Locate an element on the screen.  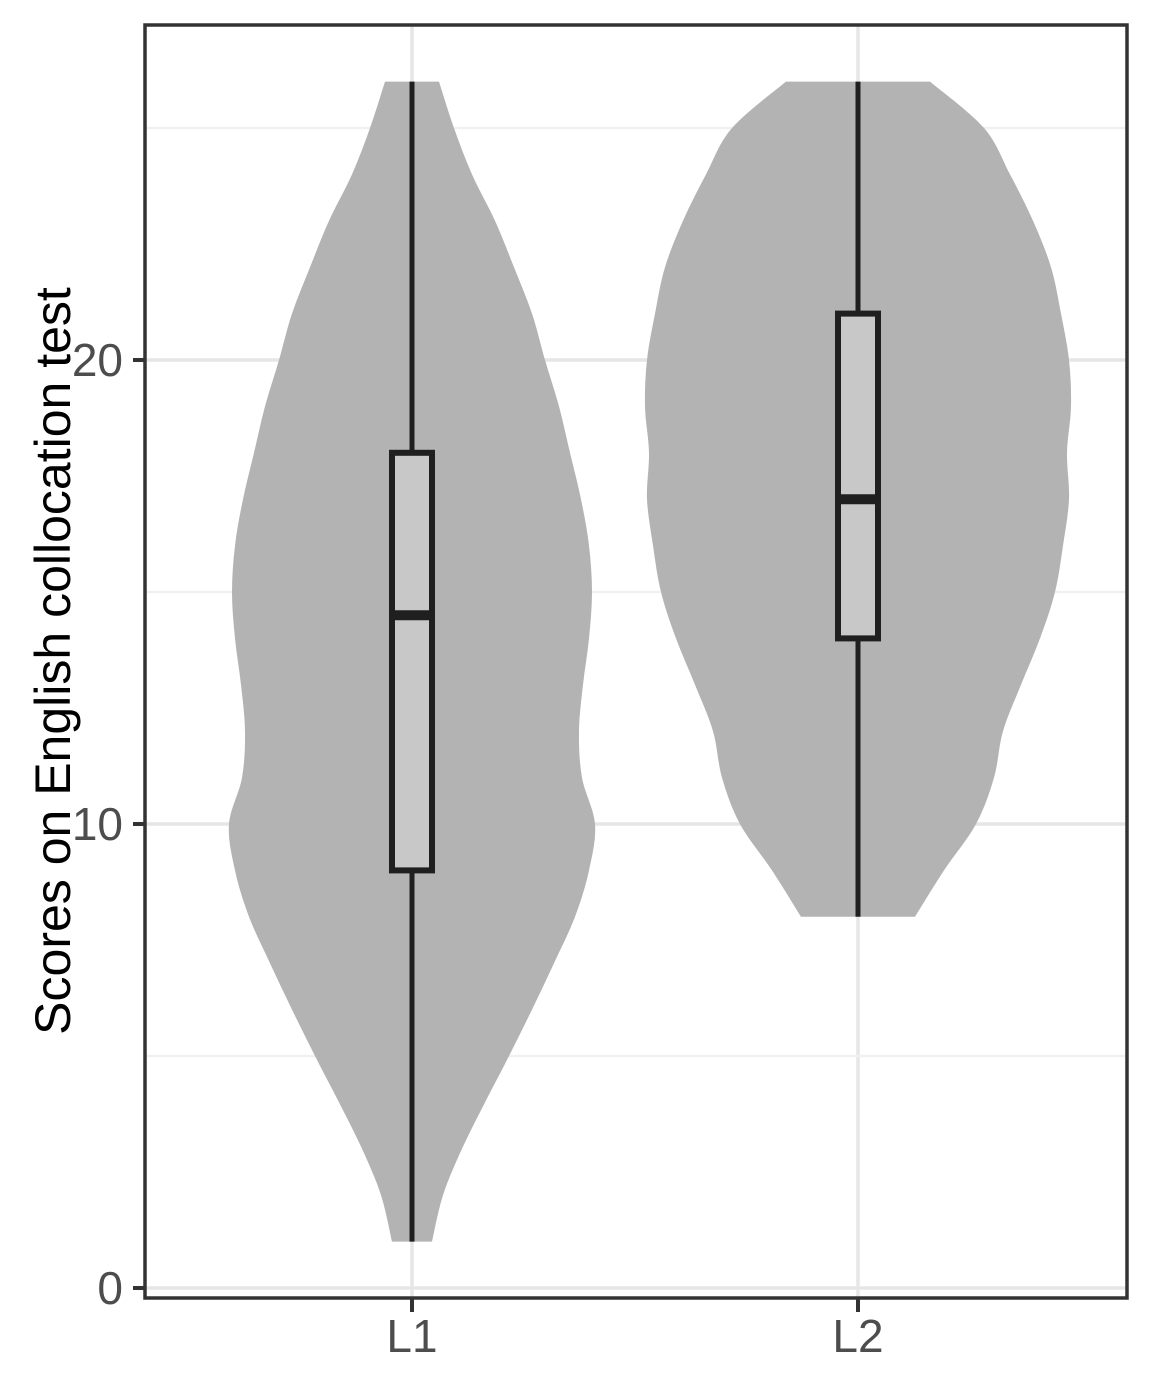
box-l1 is located at coordinates (412, 661).